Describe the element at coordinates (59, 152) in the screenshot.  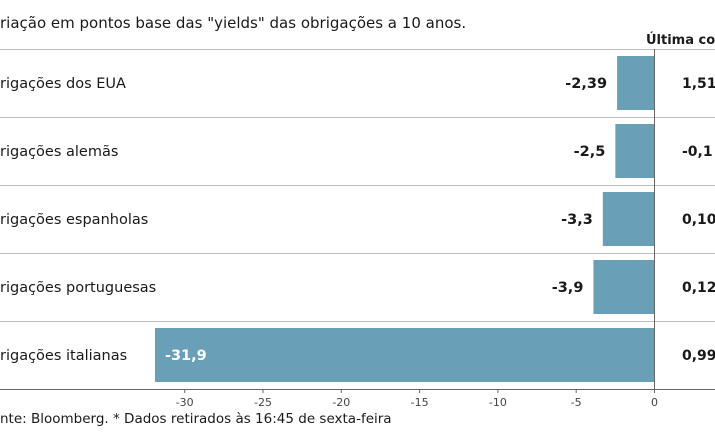
I see `category-label: rigações alemãs` at that location.